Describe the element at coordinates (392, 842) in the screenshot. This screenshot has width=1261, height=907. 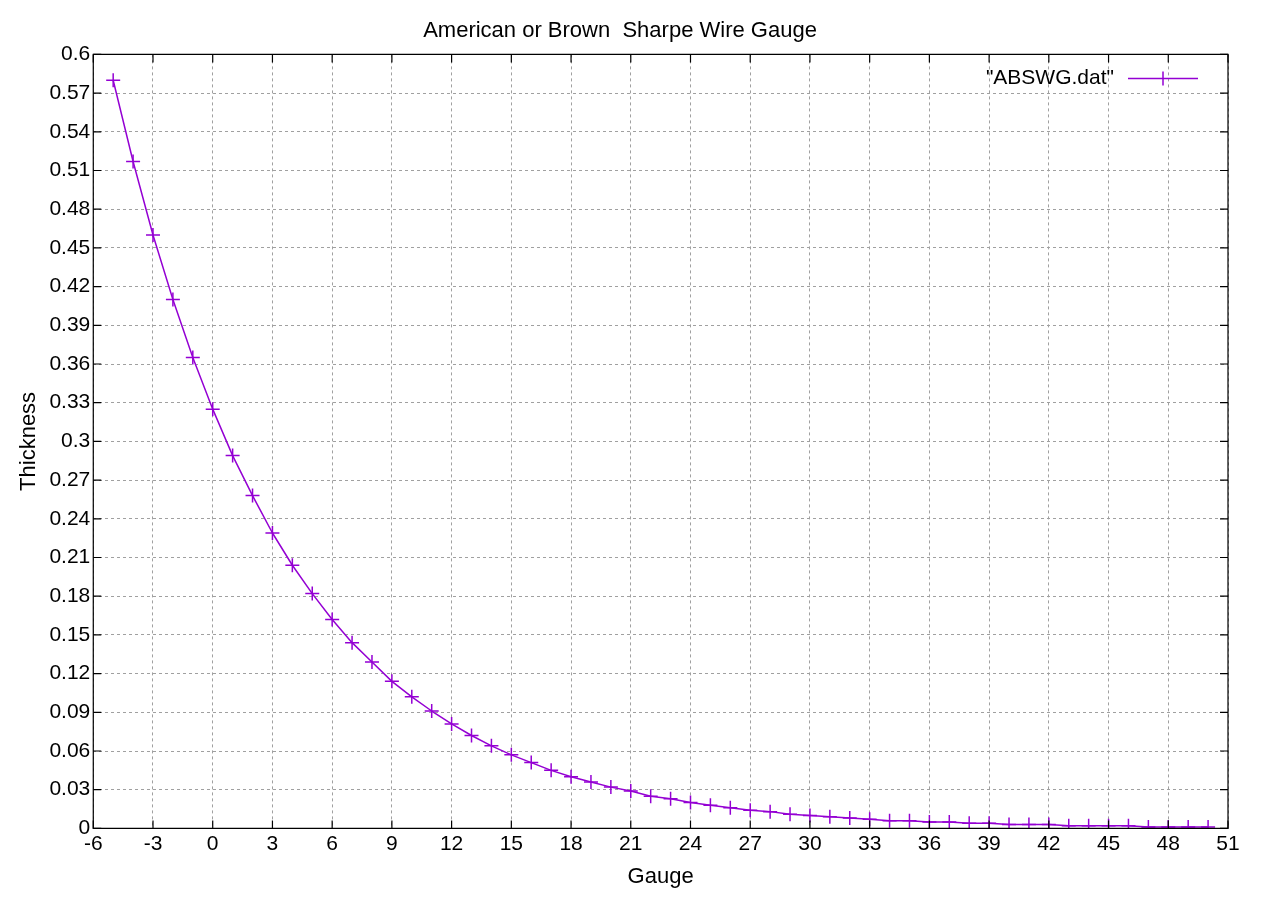
I see `x-tick-label: 9` at that location.